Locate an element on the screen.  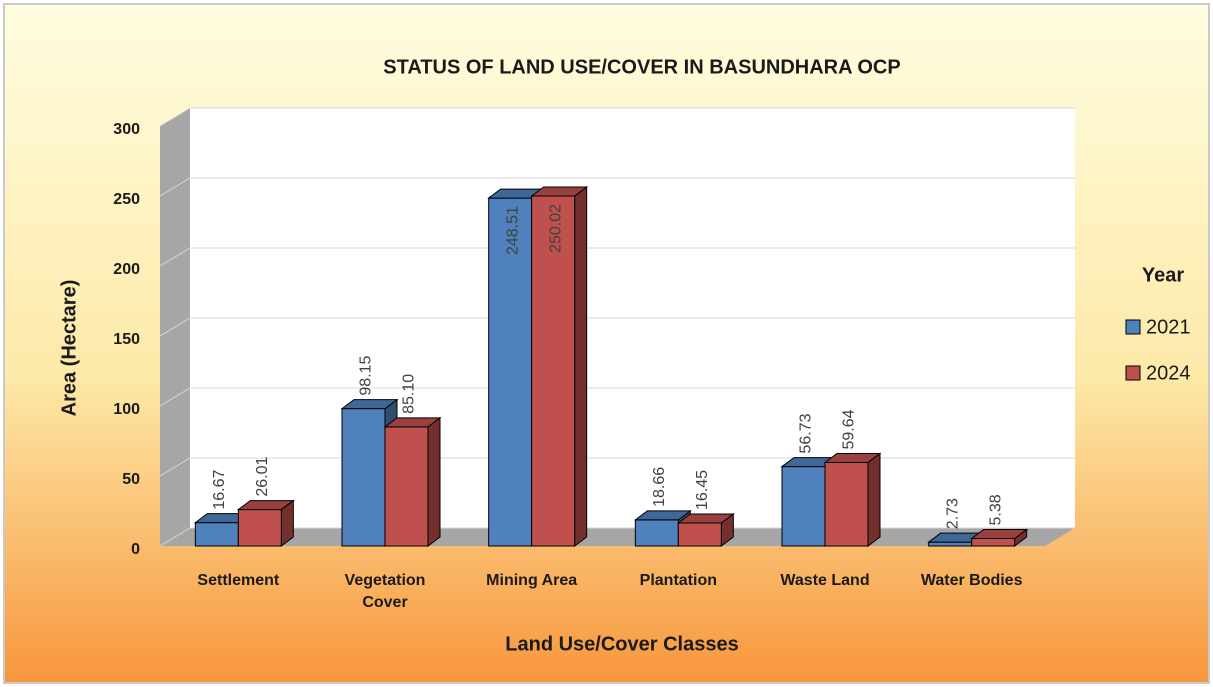
x-tick-label: Vegetation Cover is located at coordinates (385, 591).